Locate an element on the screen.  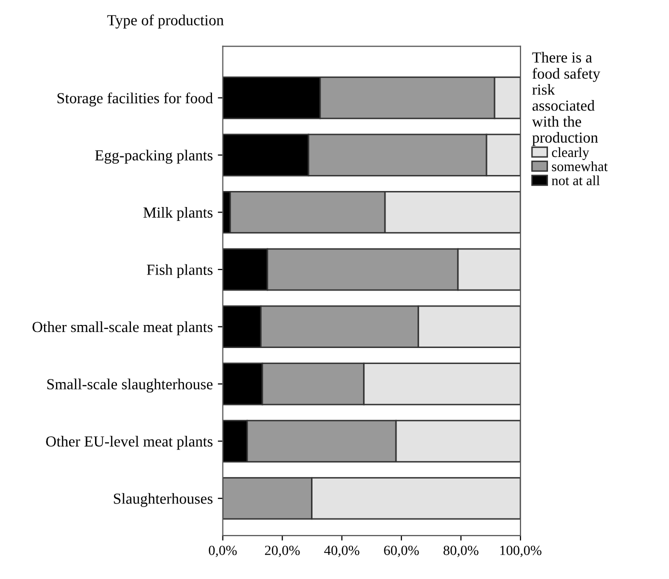
x-tick-label: 40,0% is located at coordinates (342, 552).